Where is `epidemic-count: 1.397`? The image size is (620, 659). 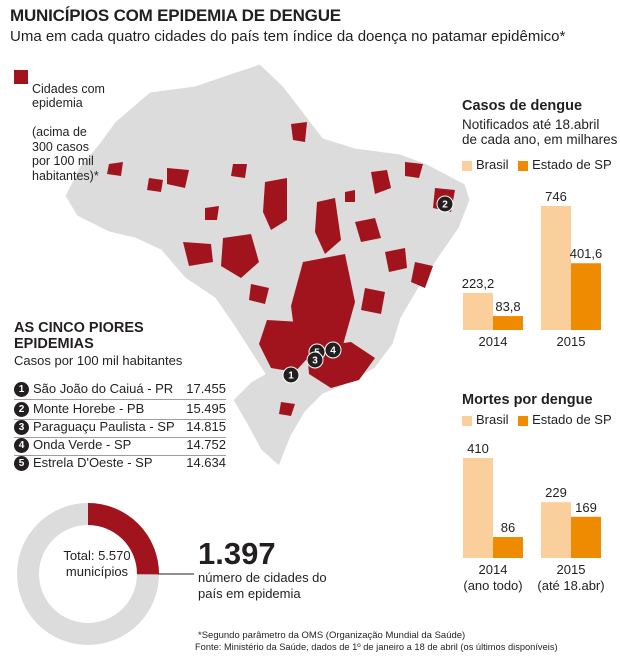 epidemic-count: 1.397 is located at coordinates (237, 553).